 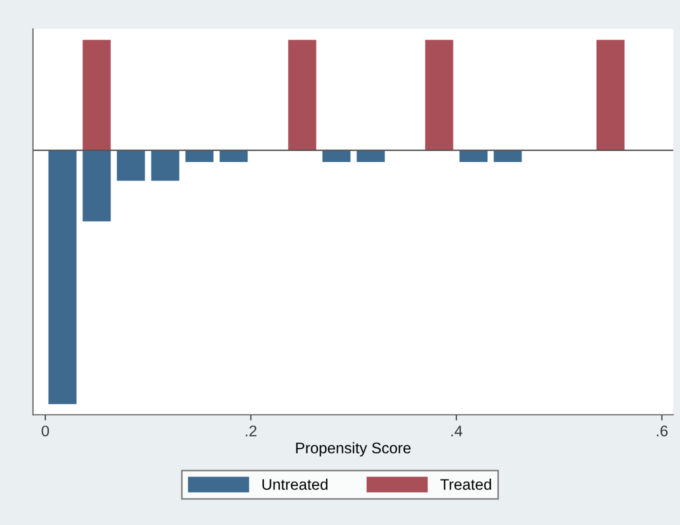 I want to click on x-tick-label: .4, so click(x=456, y=431).